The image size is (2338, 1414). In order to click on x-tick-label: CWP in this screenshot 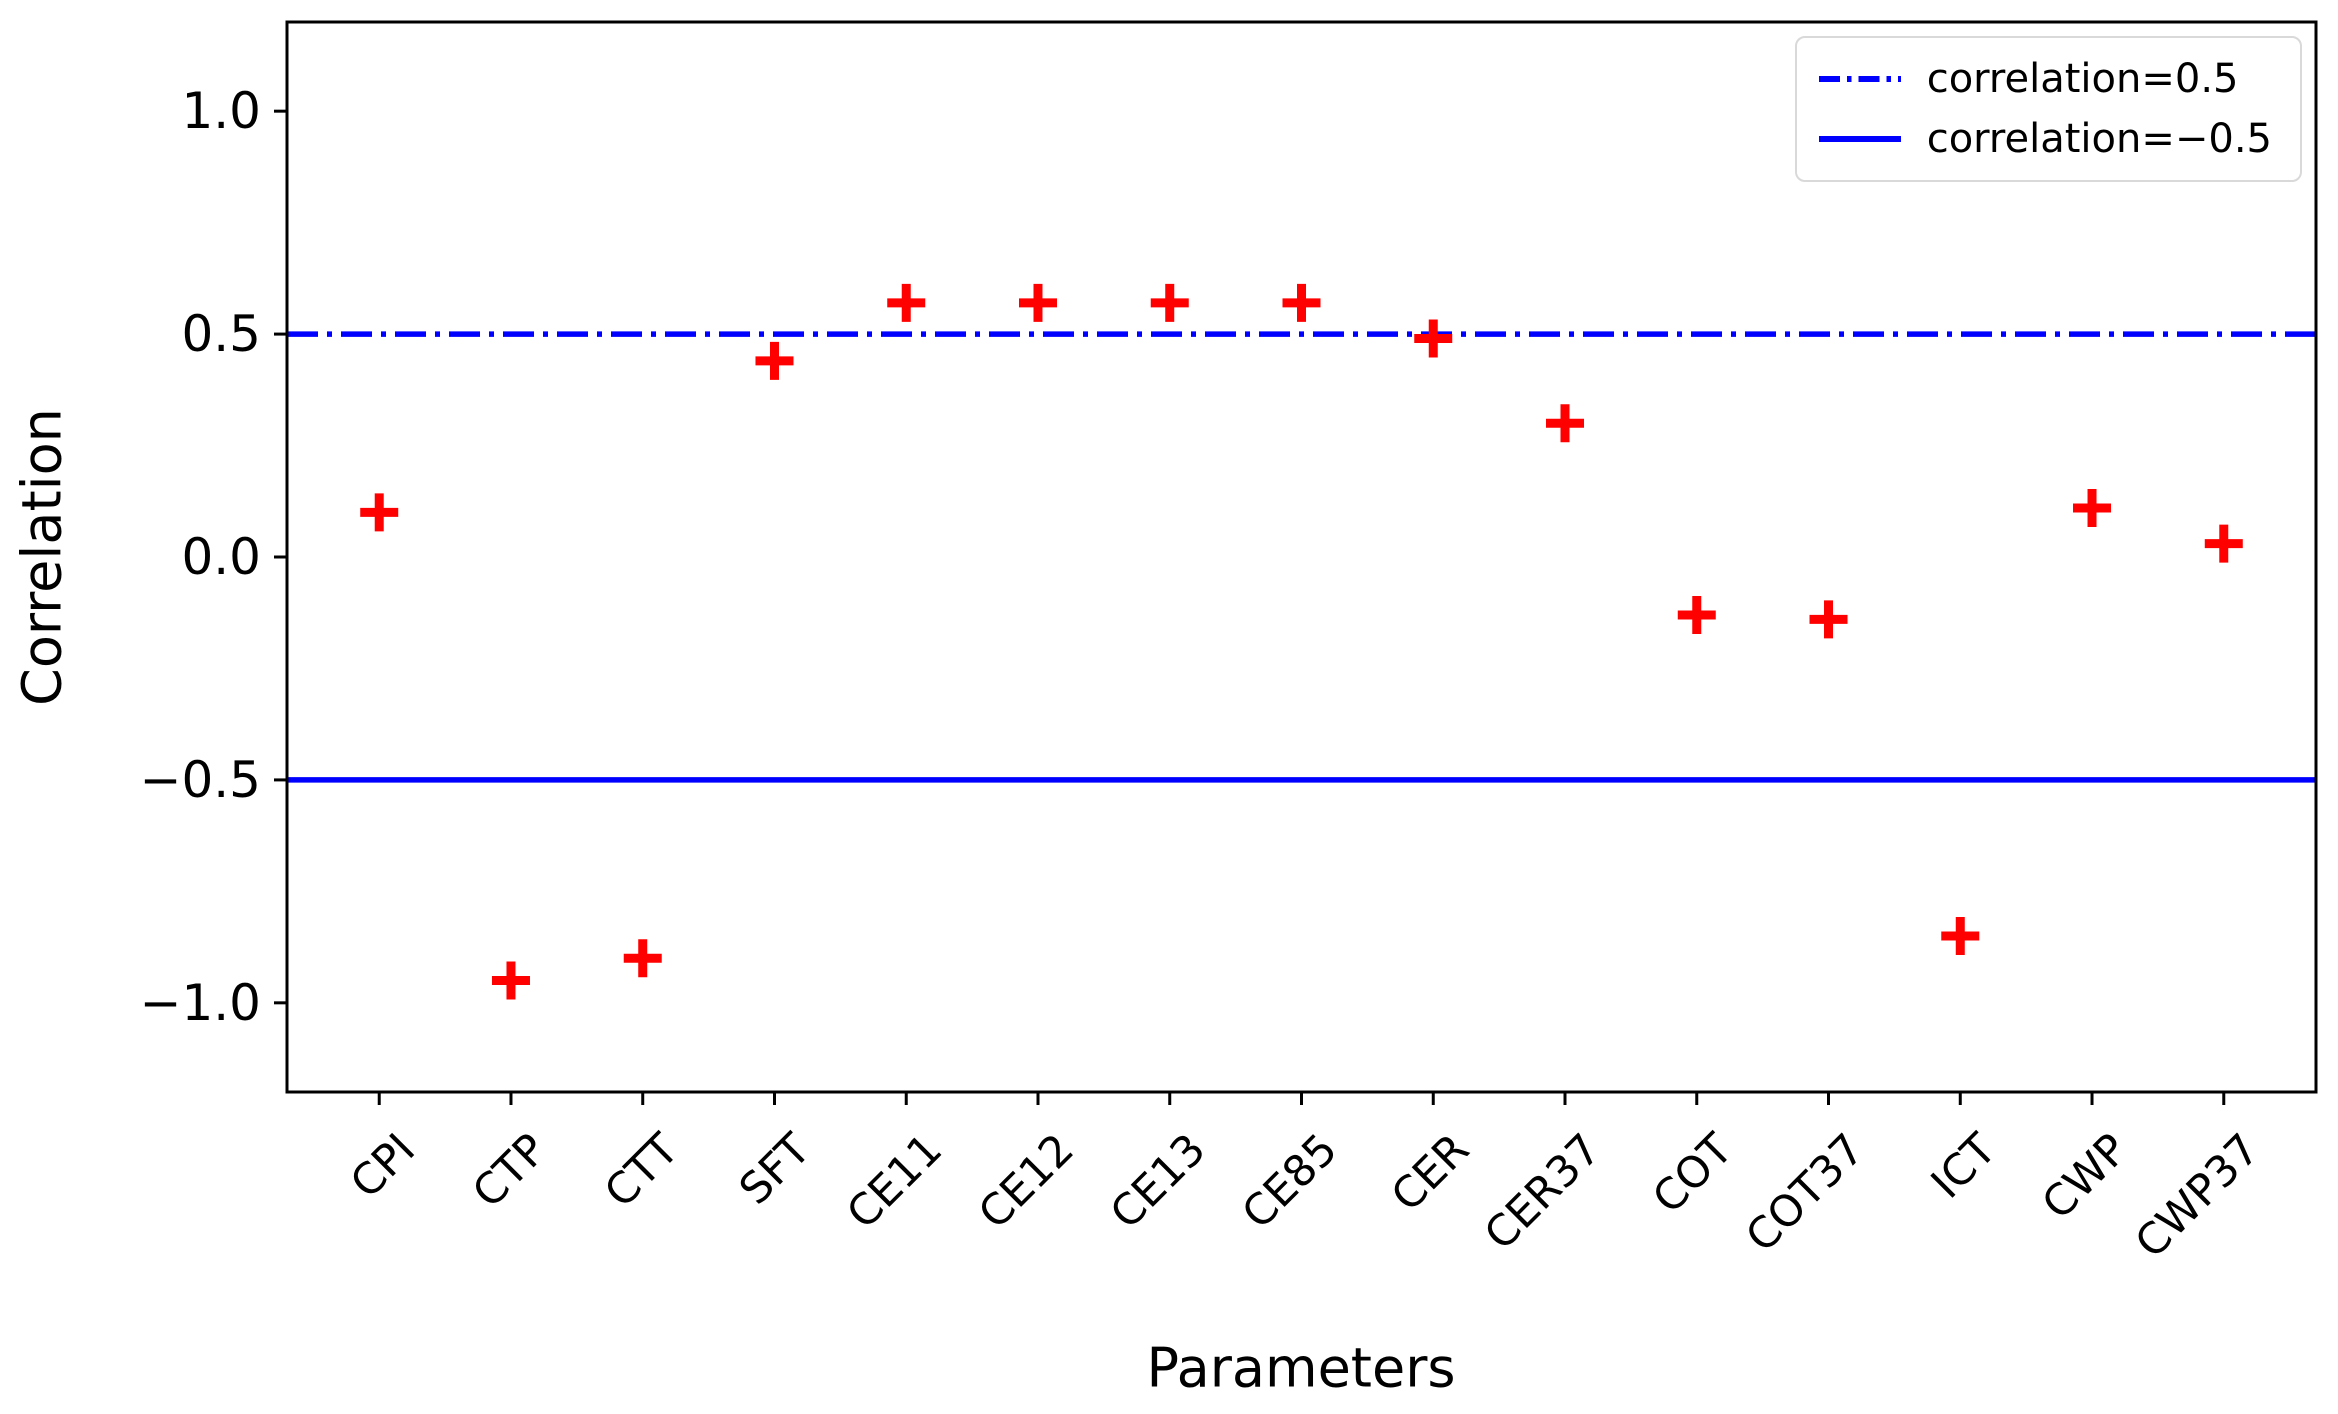, I will do `click(2085, 1176)`.